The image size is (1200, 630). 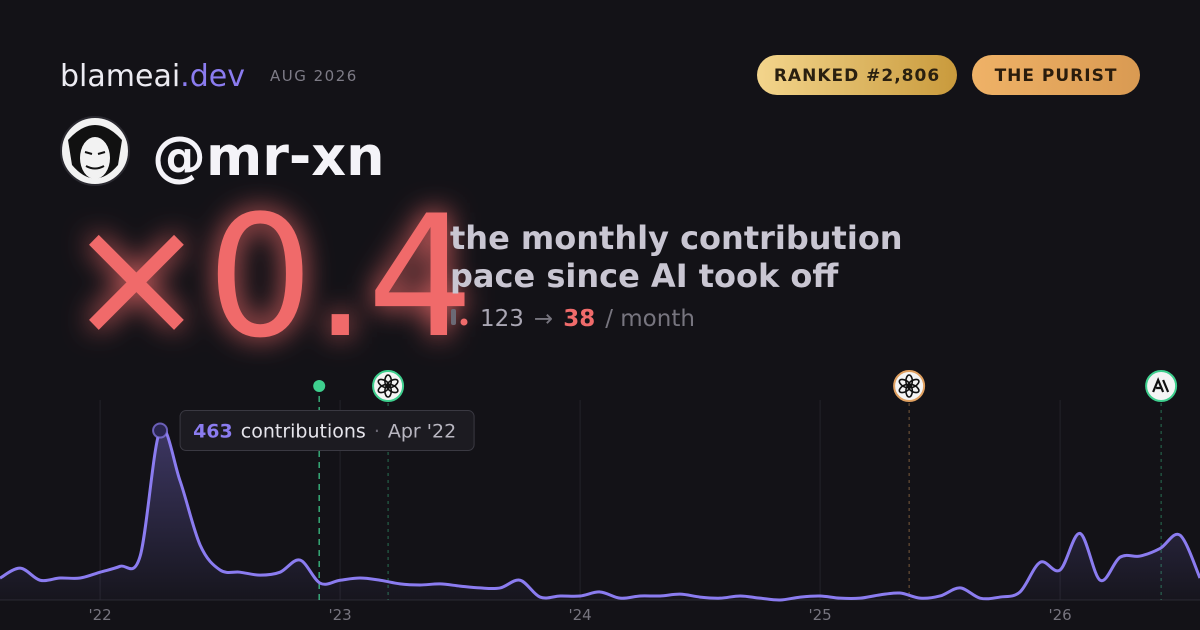 I want to click on event-dot, so click(x=319, y=386).